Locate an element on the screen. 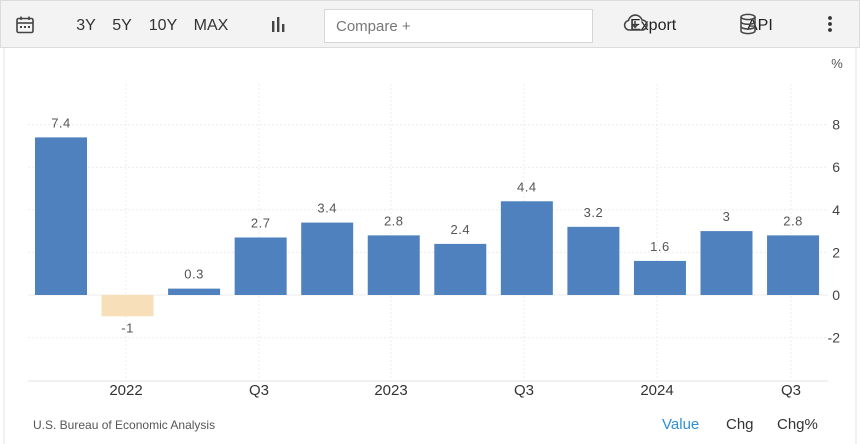 This screenshot has width=860, height=444. export-button: Export is located at coordinates (649, 26).